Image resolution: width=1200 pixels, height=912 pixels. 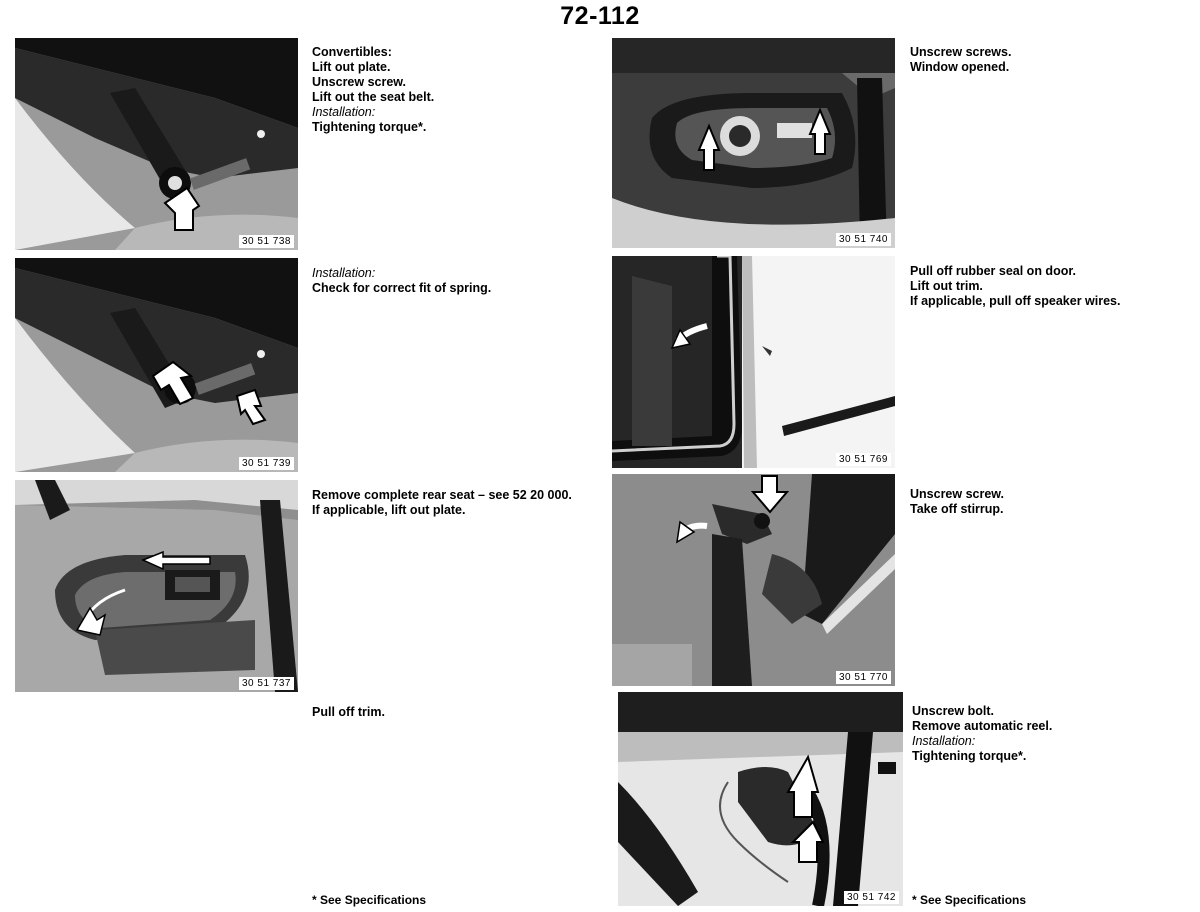 What do you see at coordinates (266, 241) in the screenshot?
I see `photo-id: 30 51 738` at bounding box center [266, 241].